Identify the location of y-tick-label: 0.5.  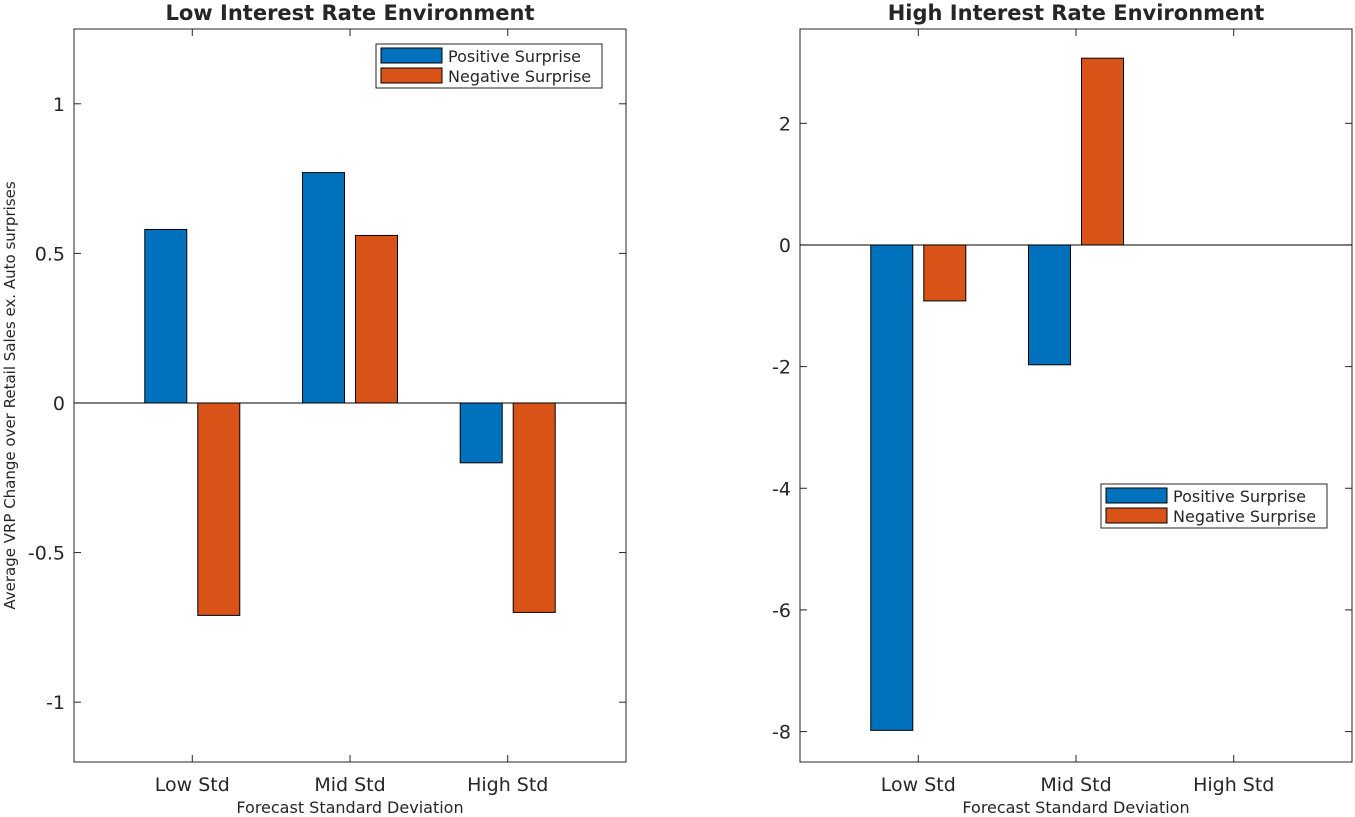
(50, 254).